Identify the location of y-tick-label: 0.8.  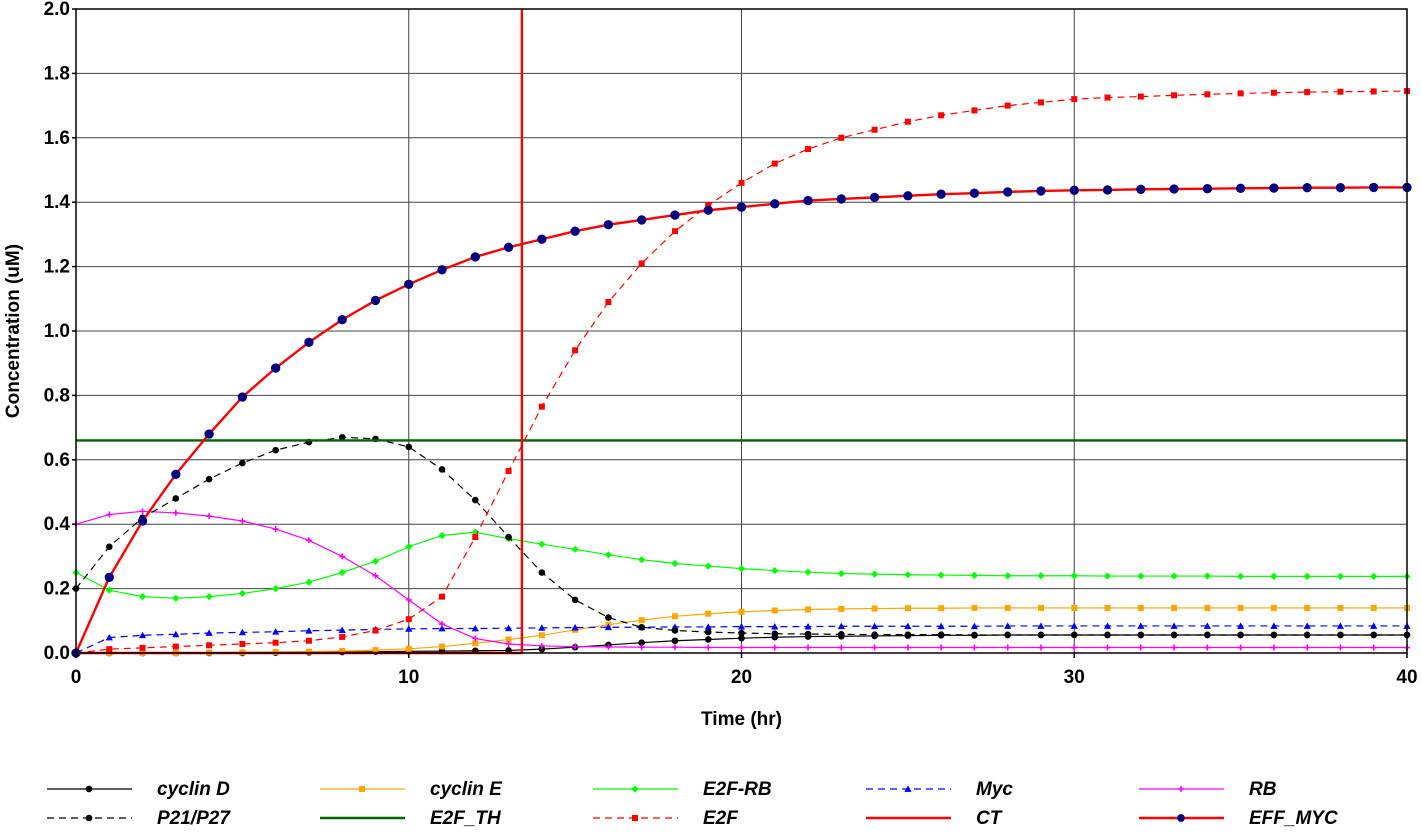
(57, 395).